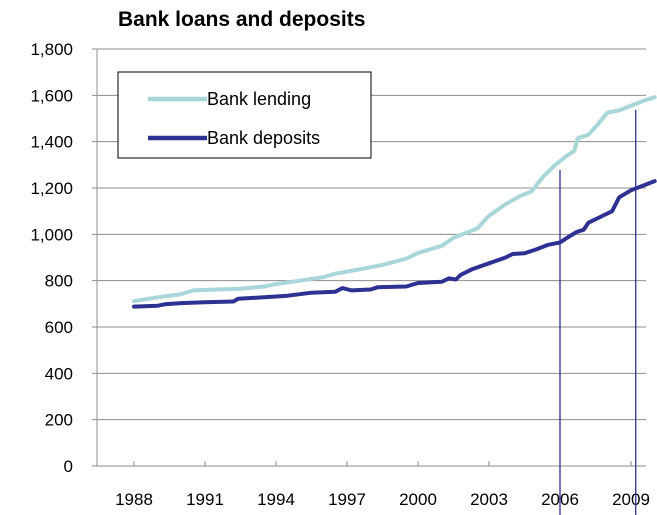 The width and height of the screenshot is (657, 515). Describe the element at coordinates (418, 499) in the screenshot. I see `x-tick-label-4: 2000` at that location.